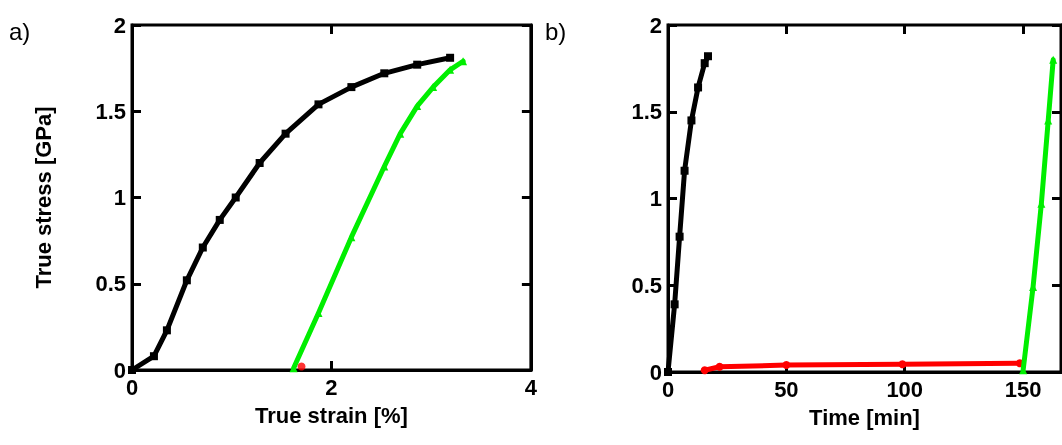 This screenshot has height=445, width=1062. Describe the element at coordinates (20, 31) in the screenshot. I see `chart-title: a)` at that location.